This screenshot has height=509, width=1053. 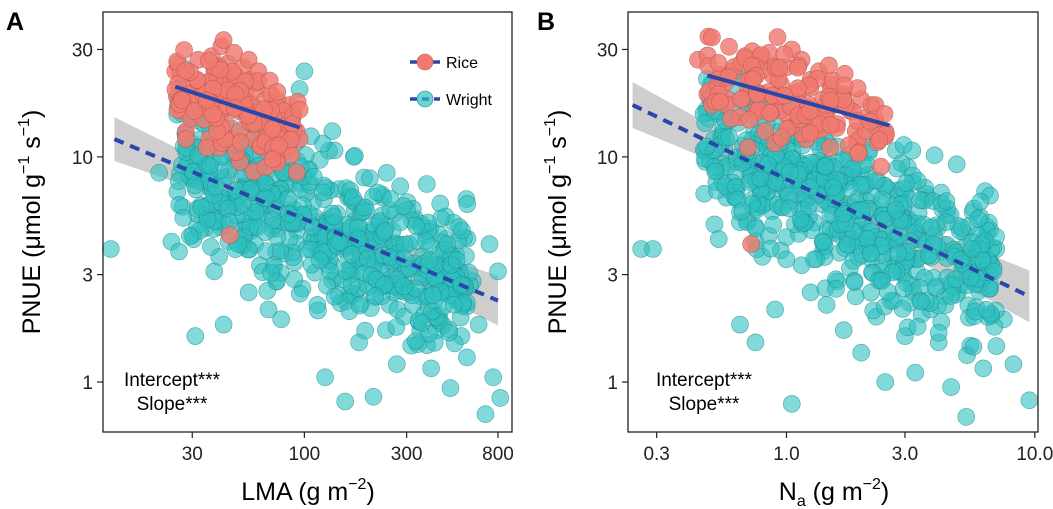 What do you see at coordinates (15, 22) in the screenshot?
I see `panel-label-a: A` at bounding box center [15, 22].